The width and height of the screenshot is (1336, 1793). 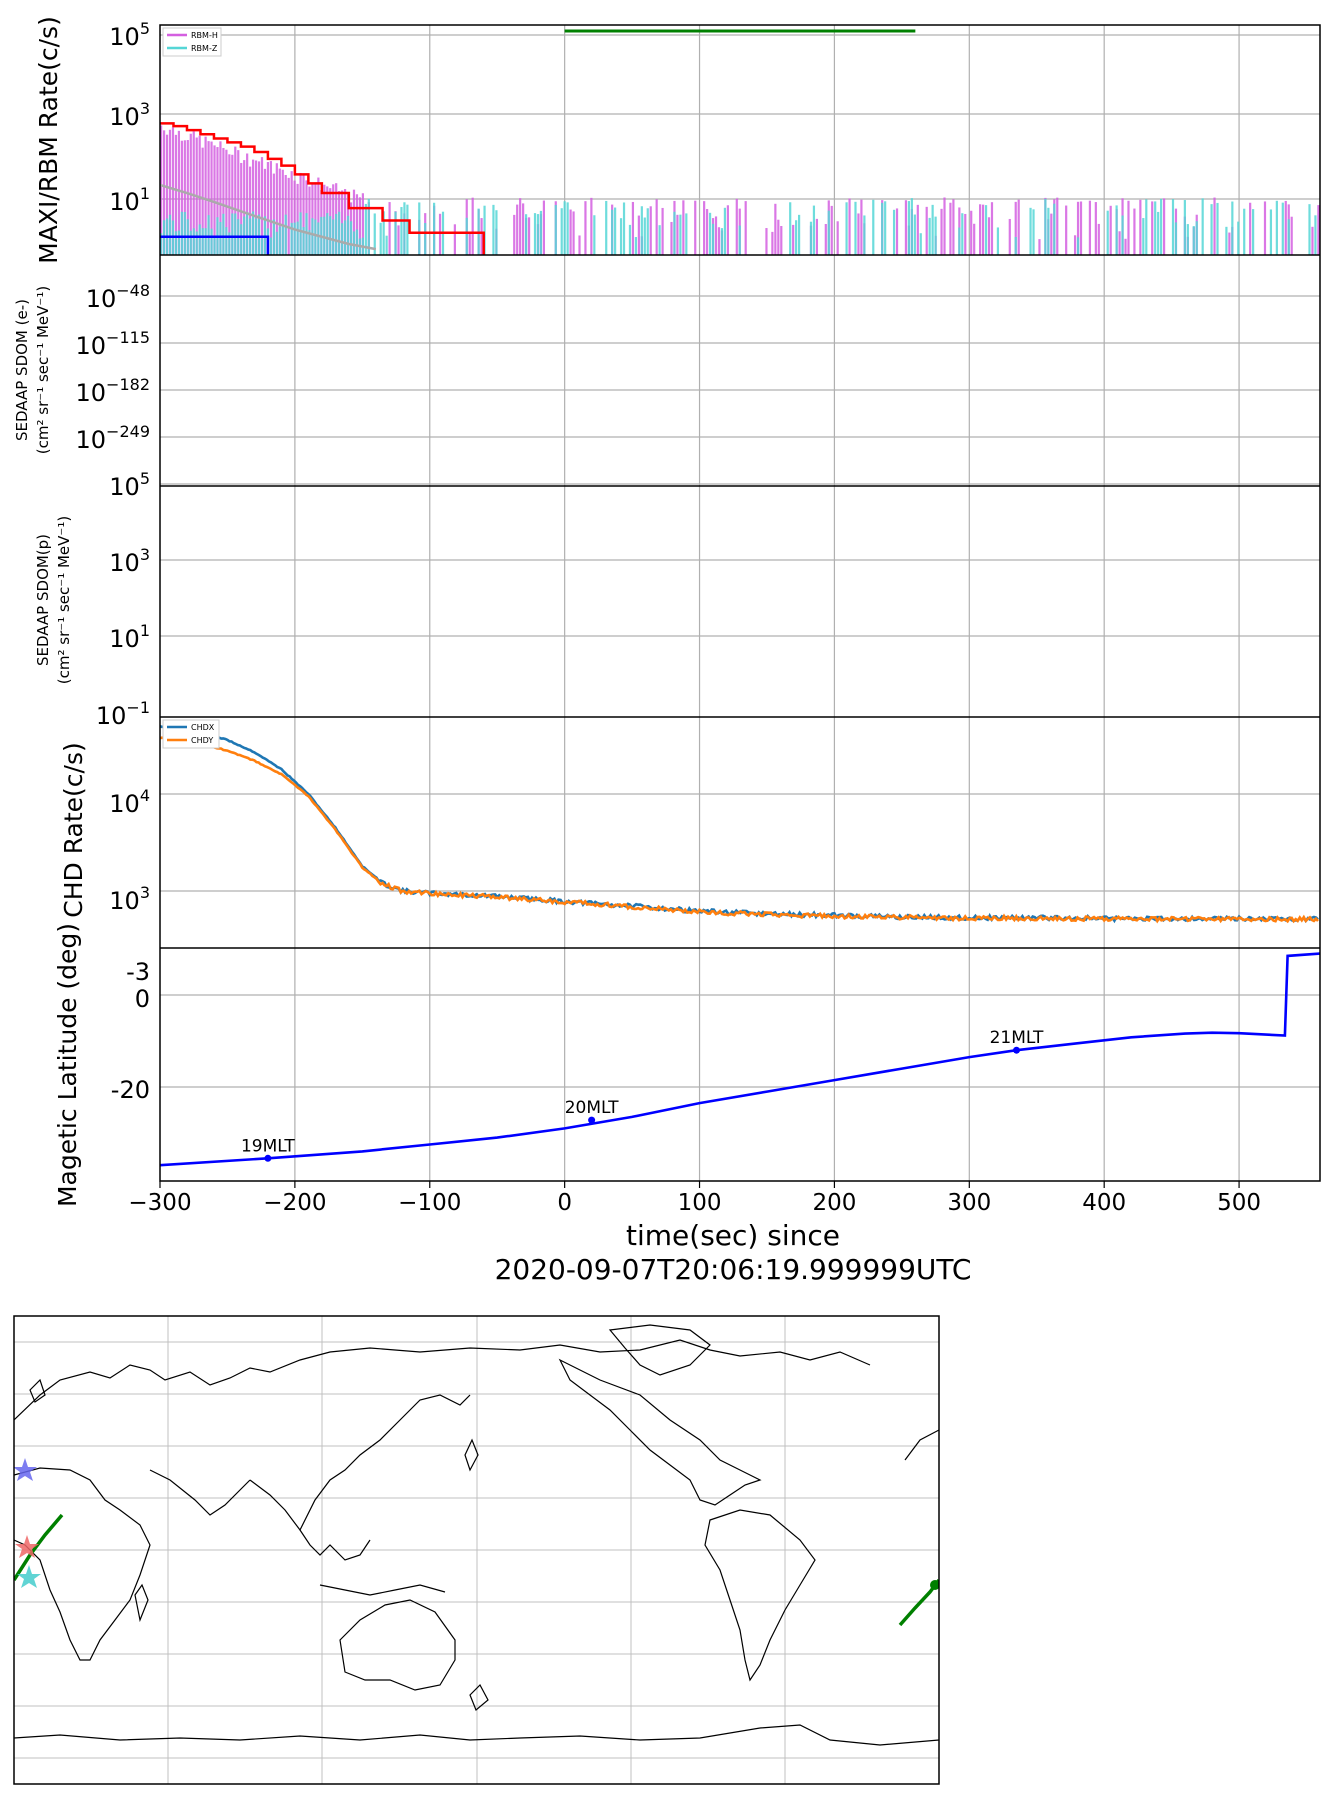 I want to click on panel3-ylabel-line2: (cm² sr⁻¹ sec⁻¹ MeV⁻¹), so click(x=64, y=600).